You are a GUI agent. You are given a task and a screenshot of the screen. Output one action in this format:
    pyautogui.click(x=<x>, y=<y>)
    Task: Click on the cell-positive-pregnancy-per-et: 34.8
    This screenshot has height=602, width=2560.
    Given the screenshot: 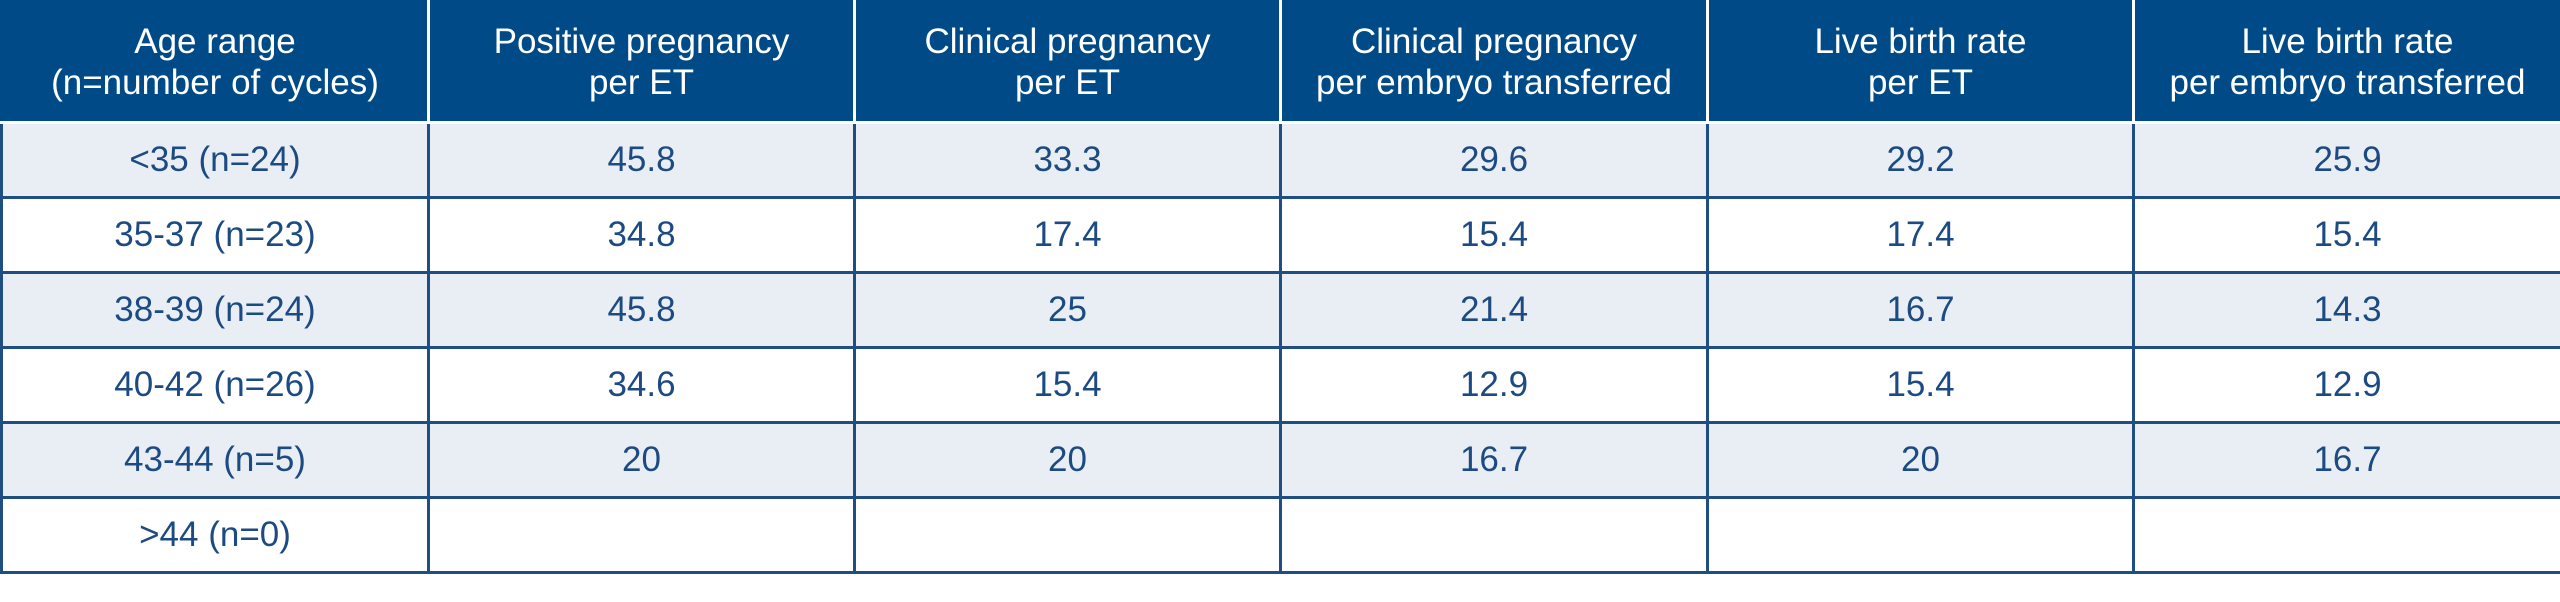 What is the action you would take?
    pyautogui.click(x=641, y=235)
    